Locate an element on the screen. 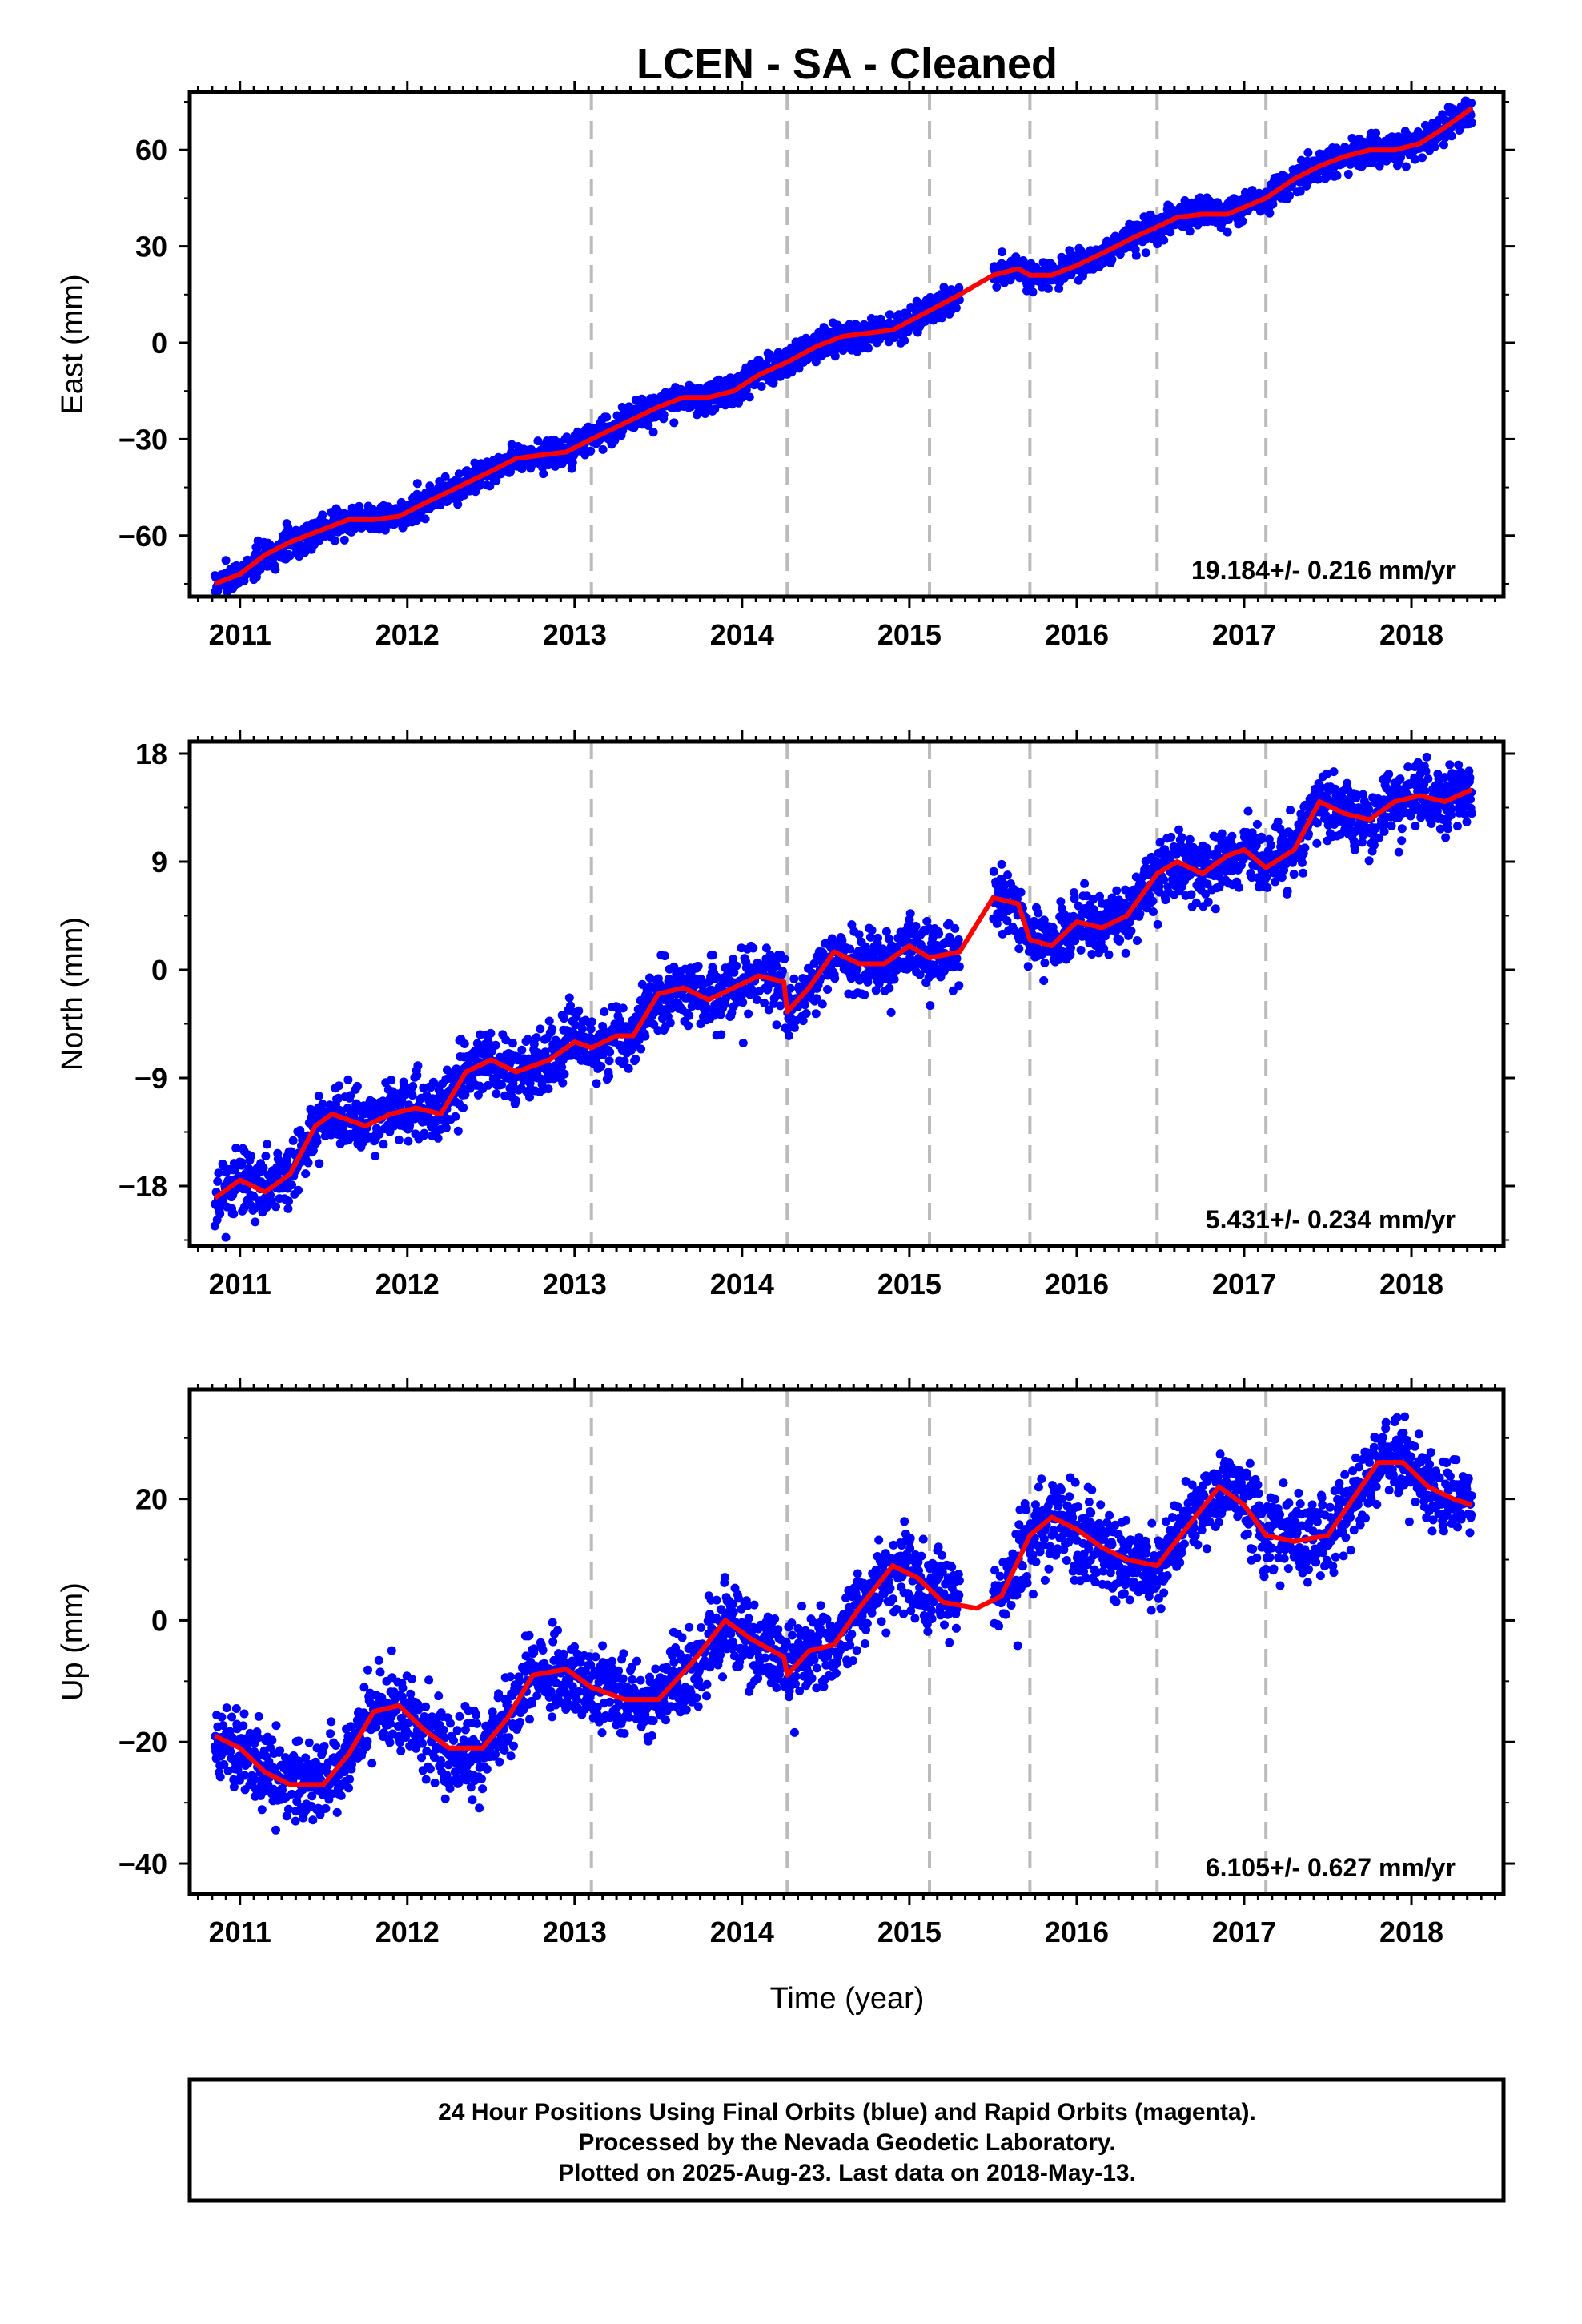  figure-title: LCEN - SA - Cleaned is located at coordinates (847, 64).